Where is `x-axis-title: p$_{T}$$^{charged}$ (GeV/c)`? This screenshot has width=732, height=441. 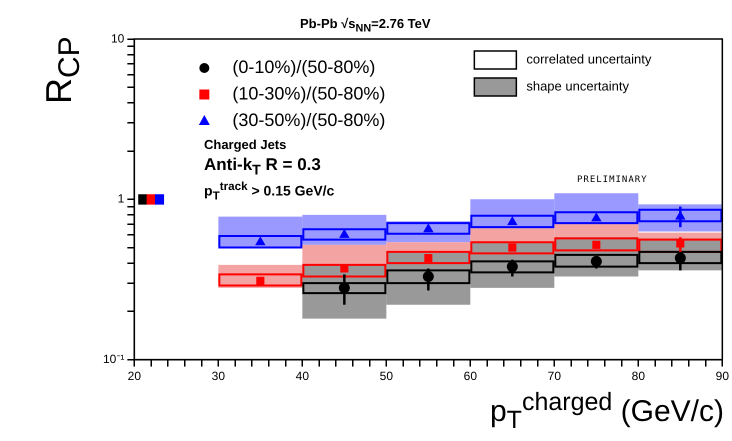
x-axis-title: p$_{T}$$^{charged}$ (GeV/c) is located at coordinates (607, 411).